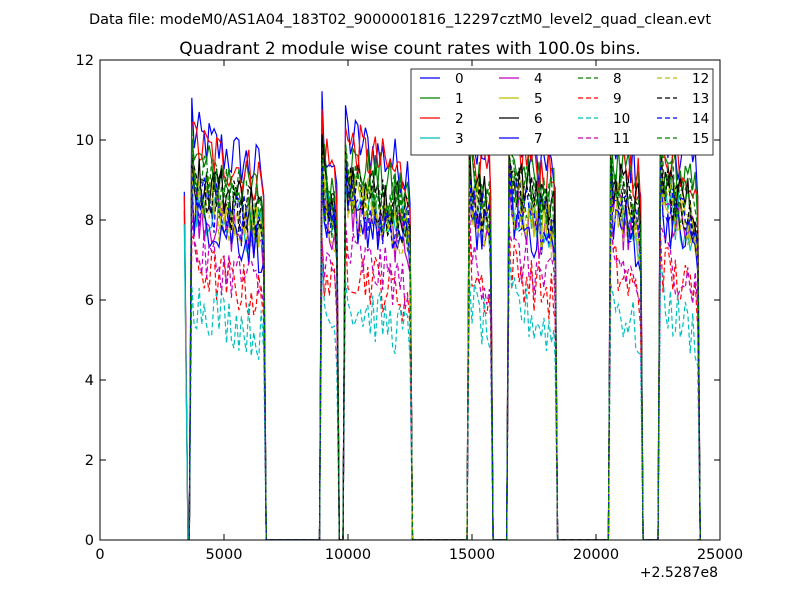 This screenshot has height=600, width=800. I want to click on y-tick-label: 6, so click(89, 301).